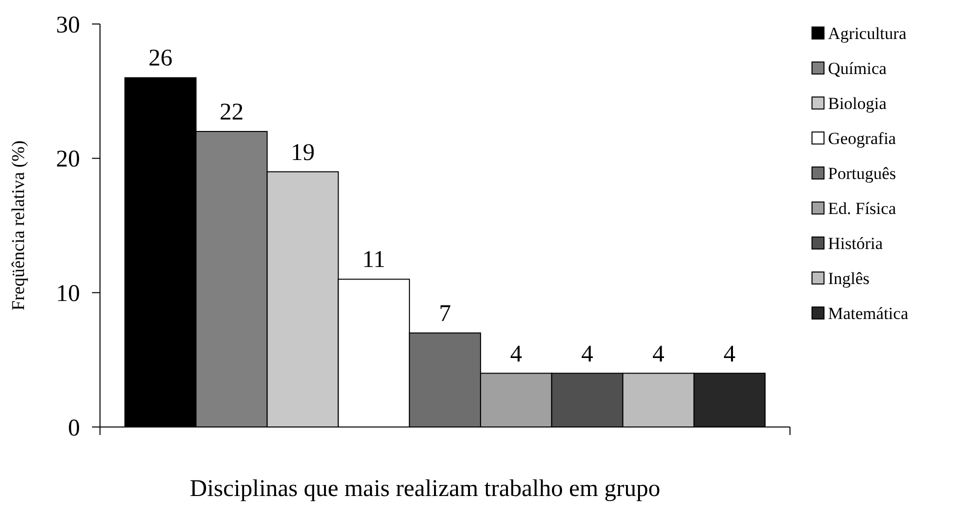 This screenshot has width=980, height=506. What do you see at coordinates (445, 313) in the screenshot?
I see `data-label: 7` at bounding box center [445, 313].